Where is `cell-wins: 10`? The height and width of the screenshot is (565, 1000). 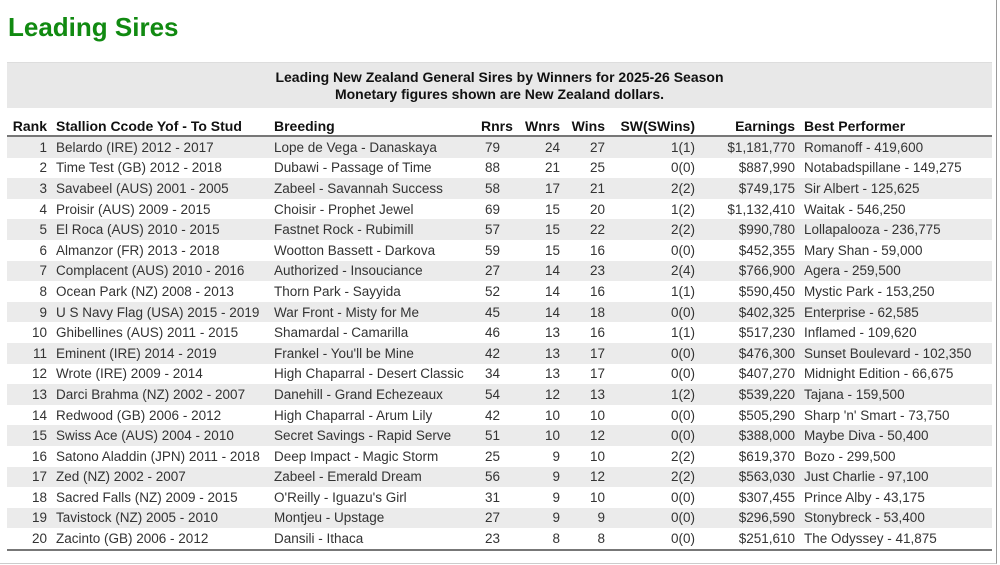
cell-wins: 10 is located at coordinates (597, 415).